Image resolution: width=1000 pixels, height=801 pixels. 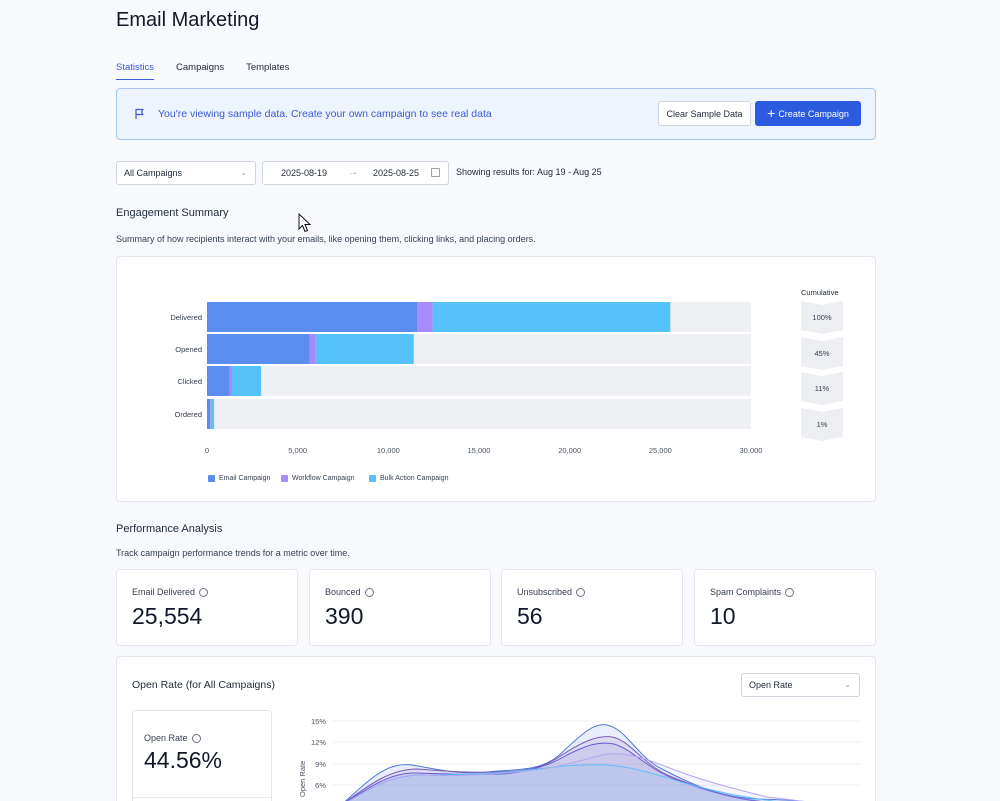 I want to click on flag-icon, so click(x=139, y=113).